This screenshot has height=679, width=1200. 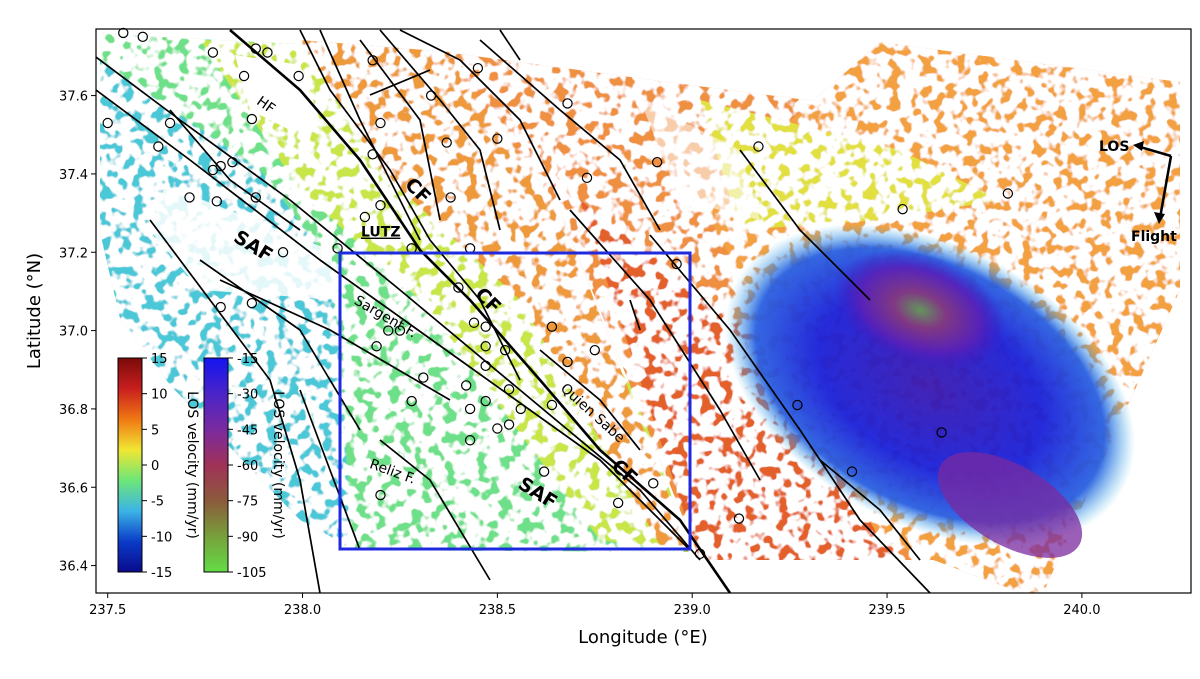 What do you see at coordinates (497, 610) in the screenshot?
I see `x-tick-label: 238.5` at bounding box center [497, 610].